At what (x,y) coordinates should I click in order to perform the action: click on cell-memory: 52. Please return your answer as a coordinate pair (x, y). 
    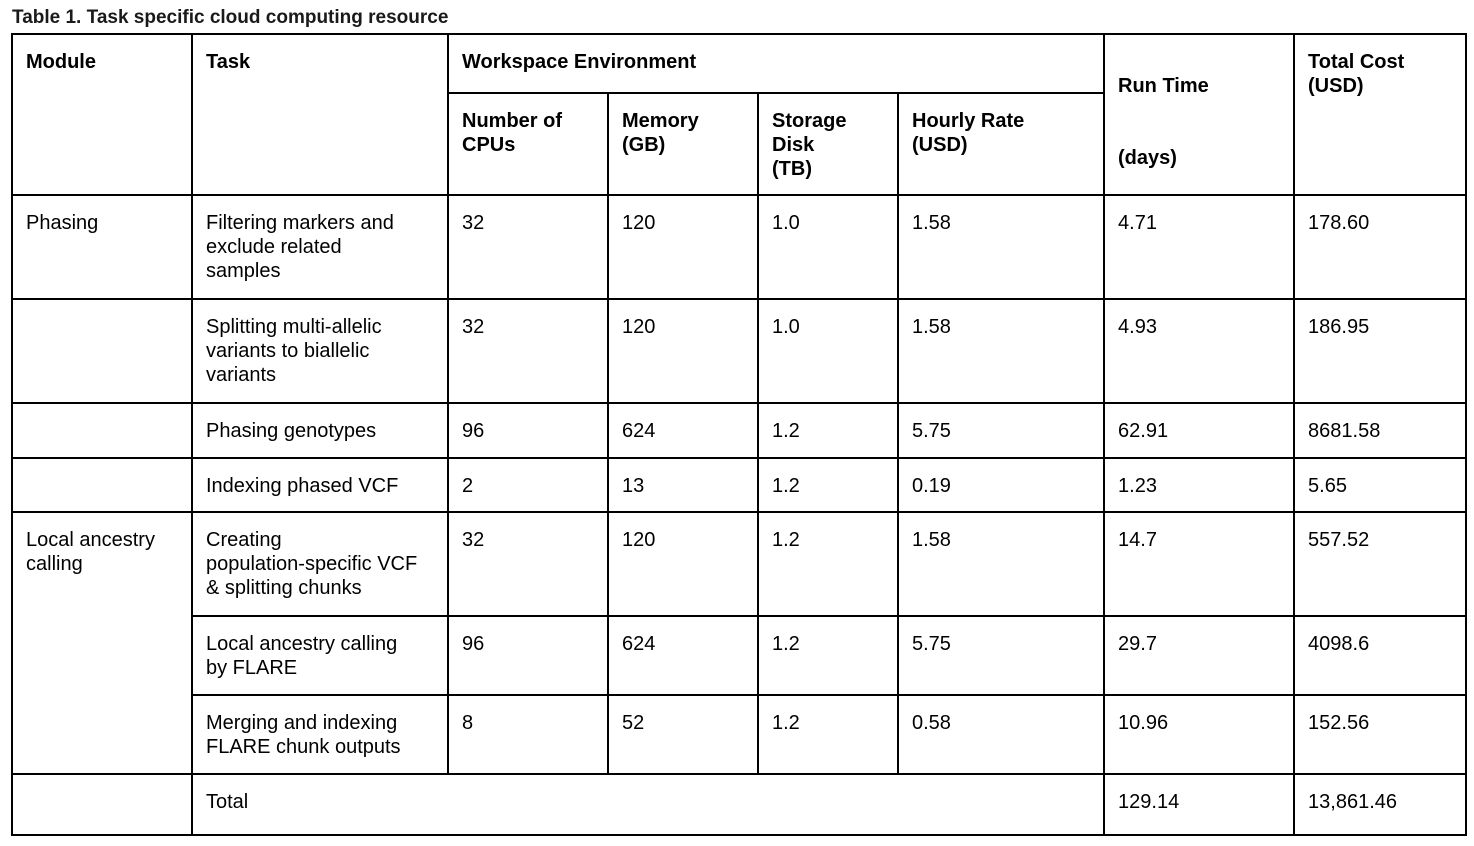
    Looking at the image, I should click on (683, 734).